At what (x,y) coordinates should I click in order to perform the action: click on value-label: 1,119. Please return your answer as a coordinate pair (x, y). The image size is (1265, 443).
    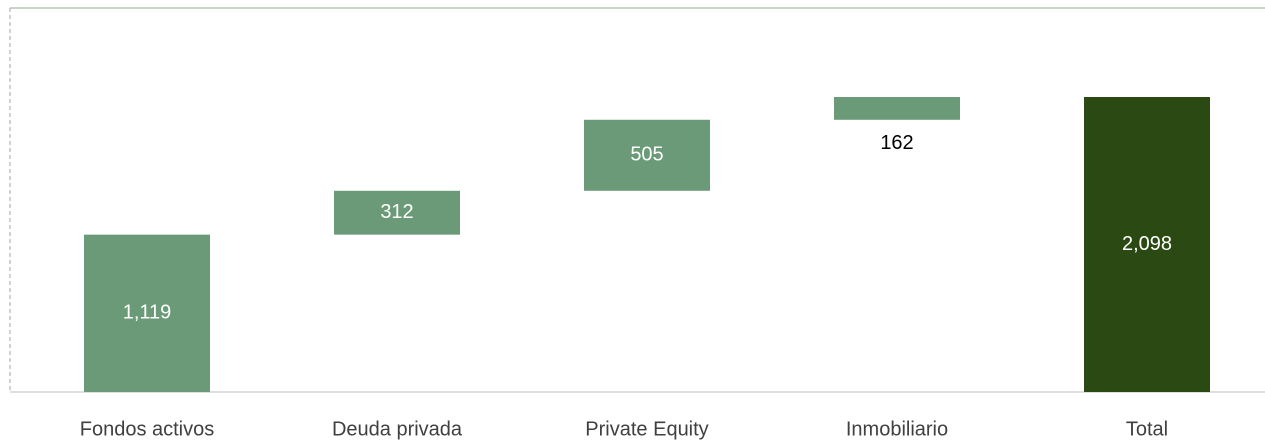
    Looking at the image, I should click on (147, 313).